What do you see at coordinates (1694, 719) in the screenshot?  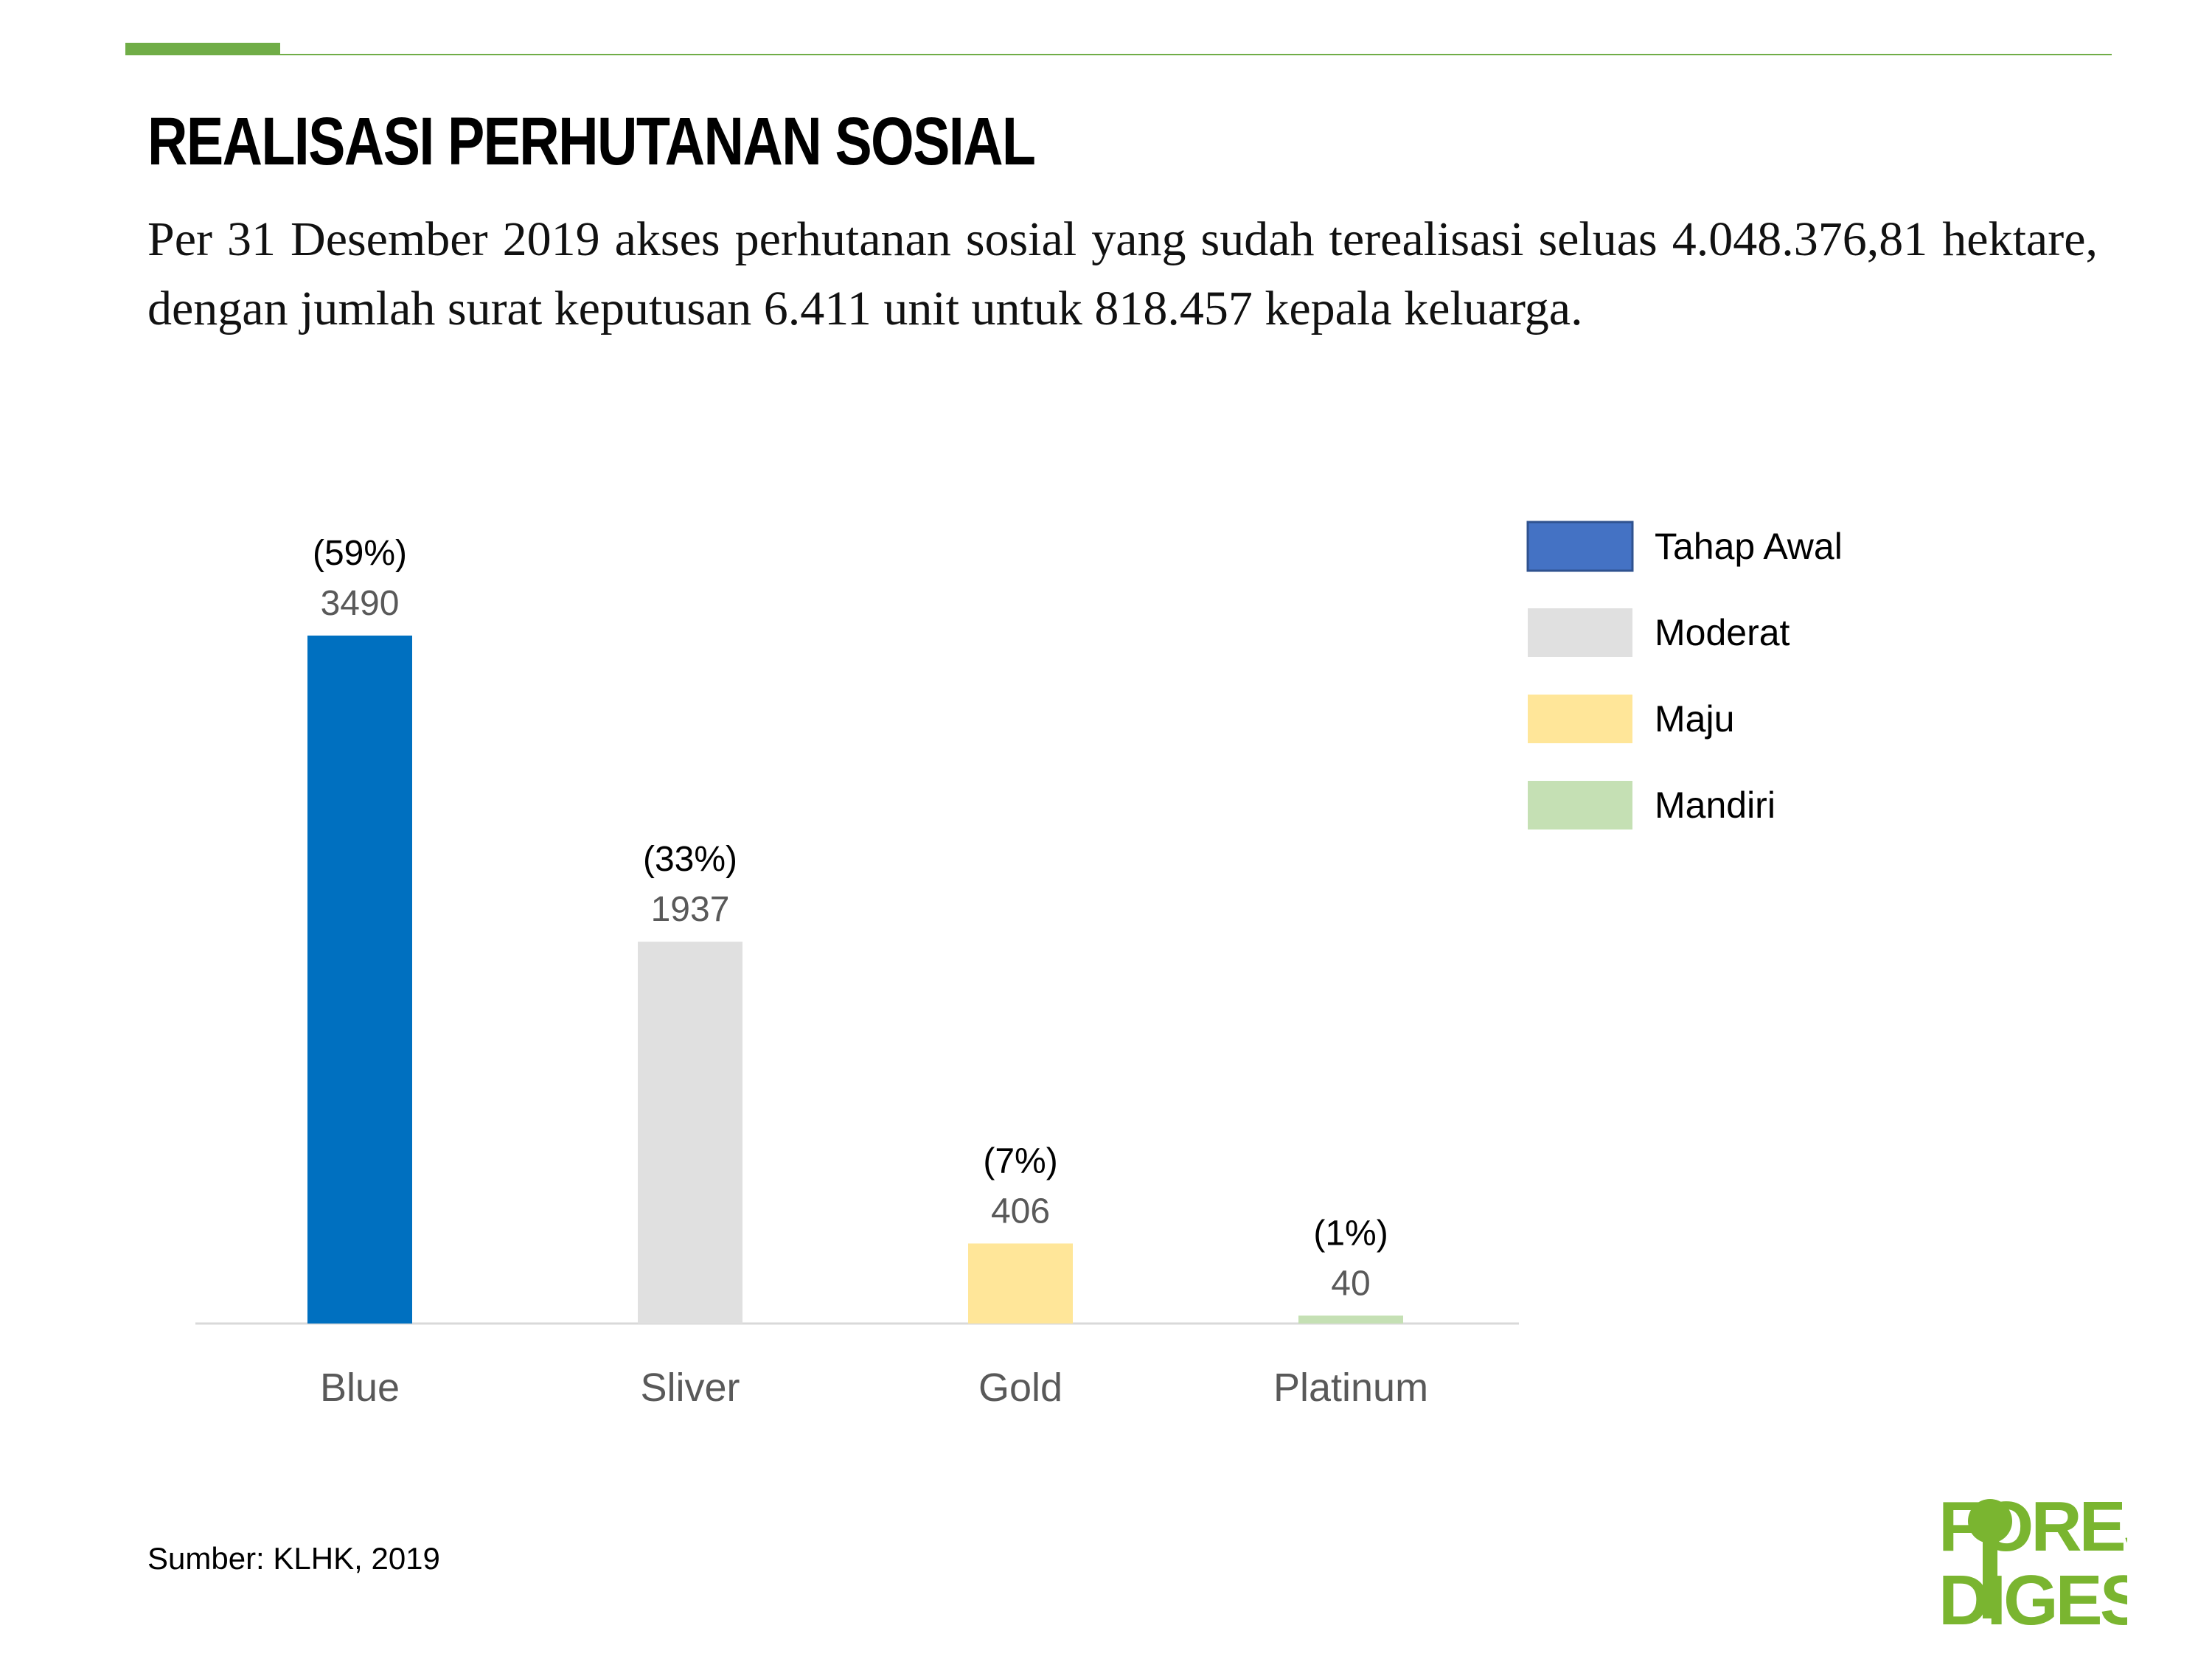 I see `legend-label-maju: Maju` at bounding box center [1694, 719].